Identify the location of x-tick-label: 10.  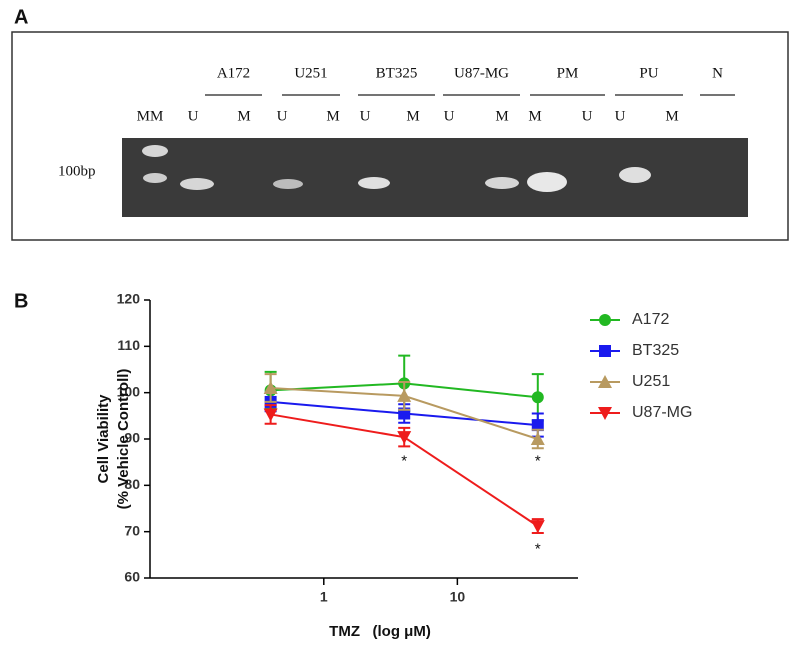
(458, 597).